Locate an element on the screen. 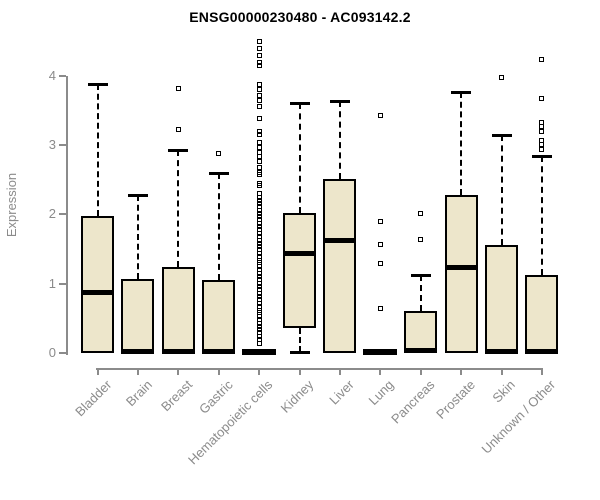 The width and height of the screenshot is (600, 500). median-unknown-other is located at coordinates (542, 352).